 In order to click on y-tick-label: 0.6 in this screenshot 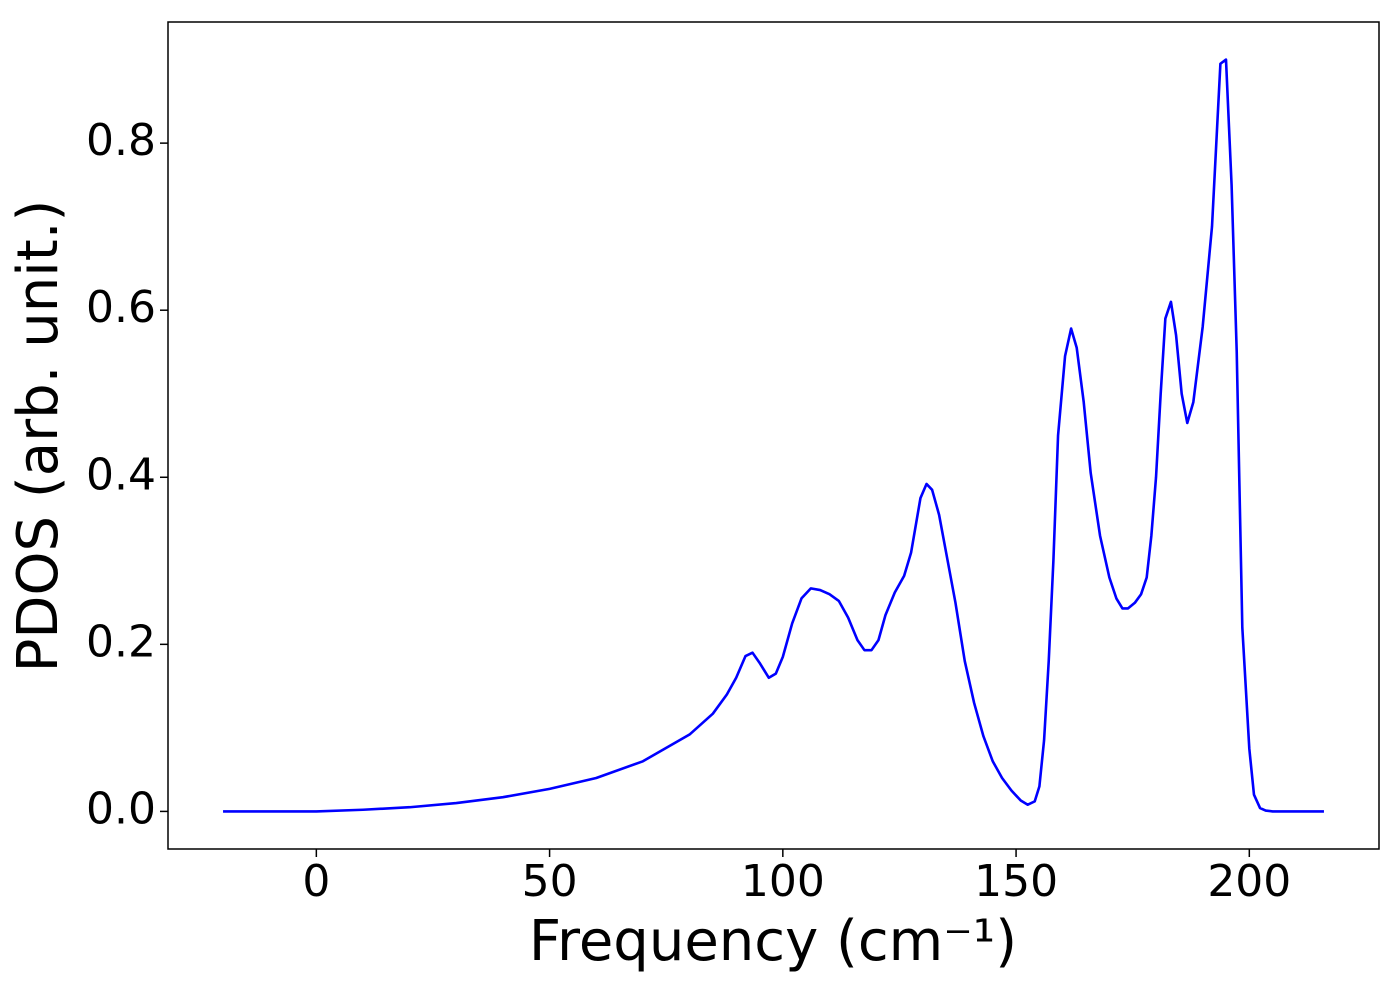, I will do `click(121, 307)`.